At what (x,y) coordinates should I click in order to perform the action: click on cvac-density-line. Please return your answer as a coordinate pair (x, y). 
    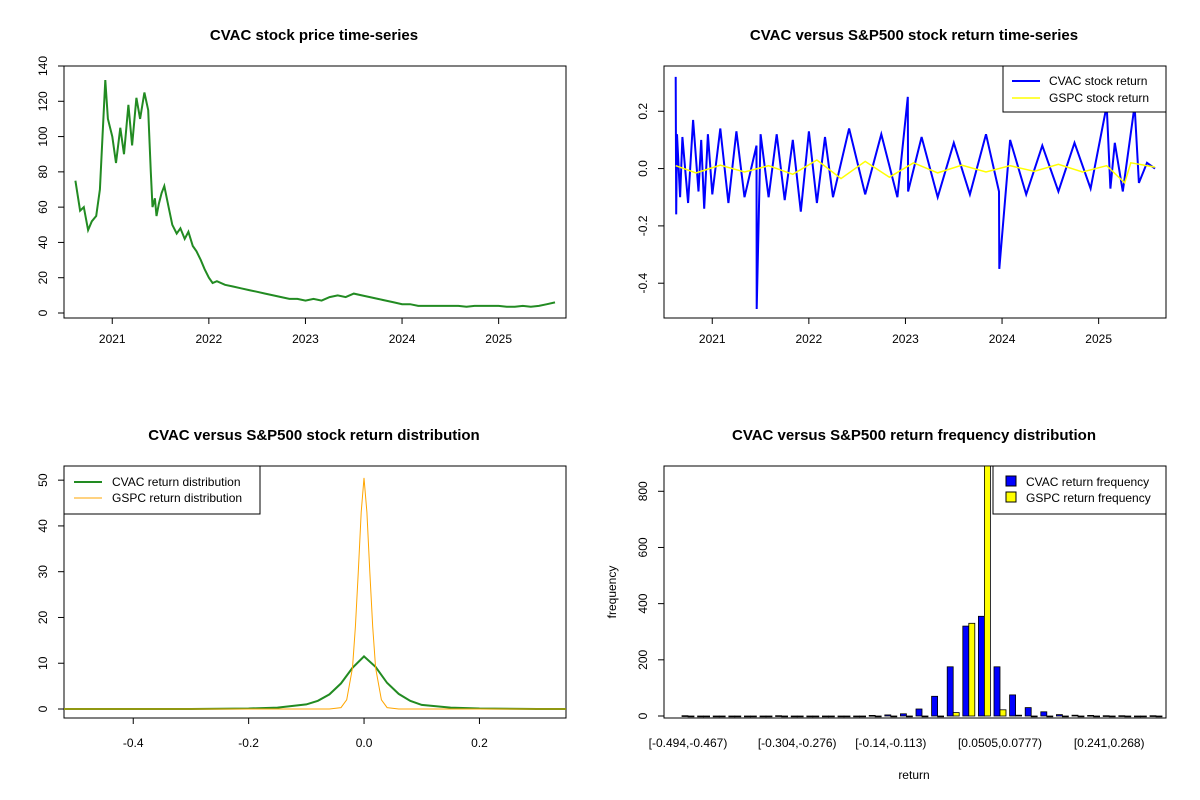
    Looking at the image, I should click on (315, 682).